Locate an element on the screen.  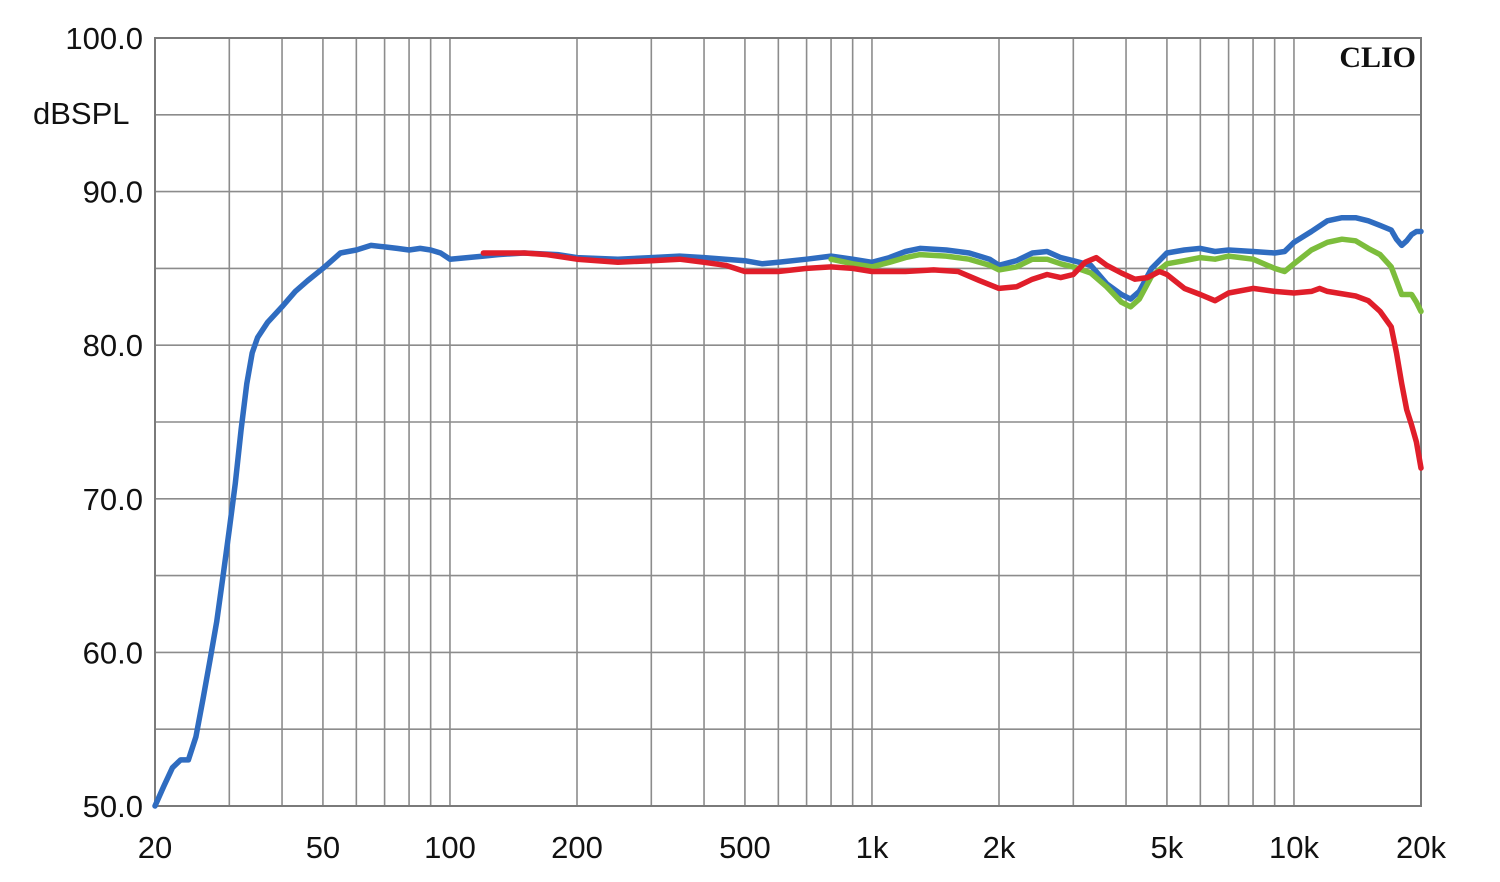
x-tick-label: 50 is located at coordinates (323, 847).